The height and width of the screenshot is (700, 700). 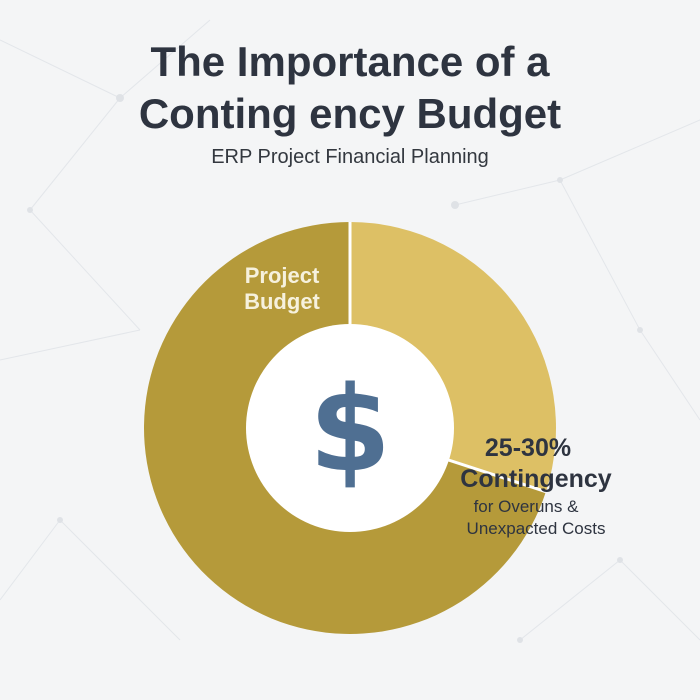 I want to click on label-contingency-desc-line-2: Unexpacted Costs, so click(x=536, y=528).